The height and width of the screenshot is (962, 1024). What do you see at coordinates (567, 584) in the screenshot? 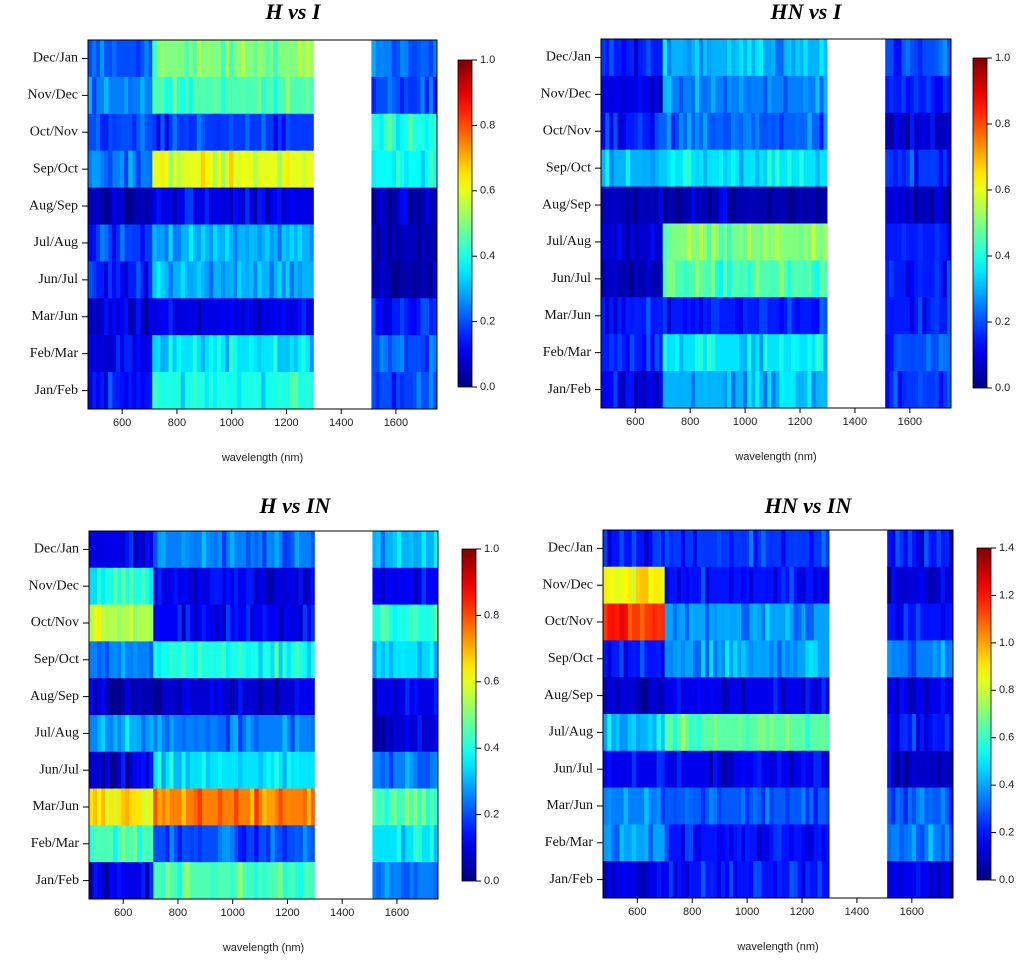
I see `y-tick-label: Nov/Dec` at bounding box center [567, 584].